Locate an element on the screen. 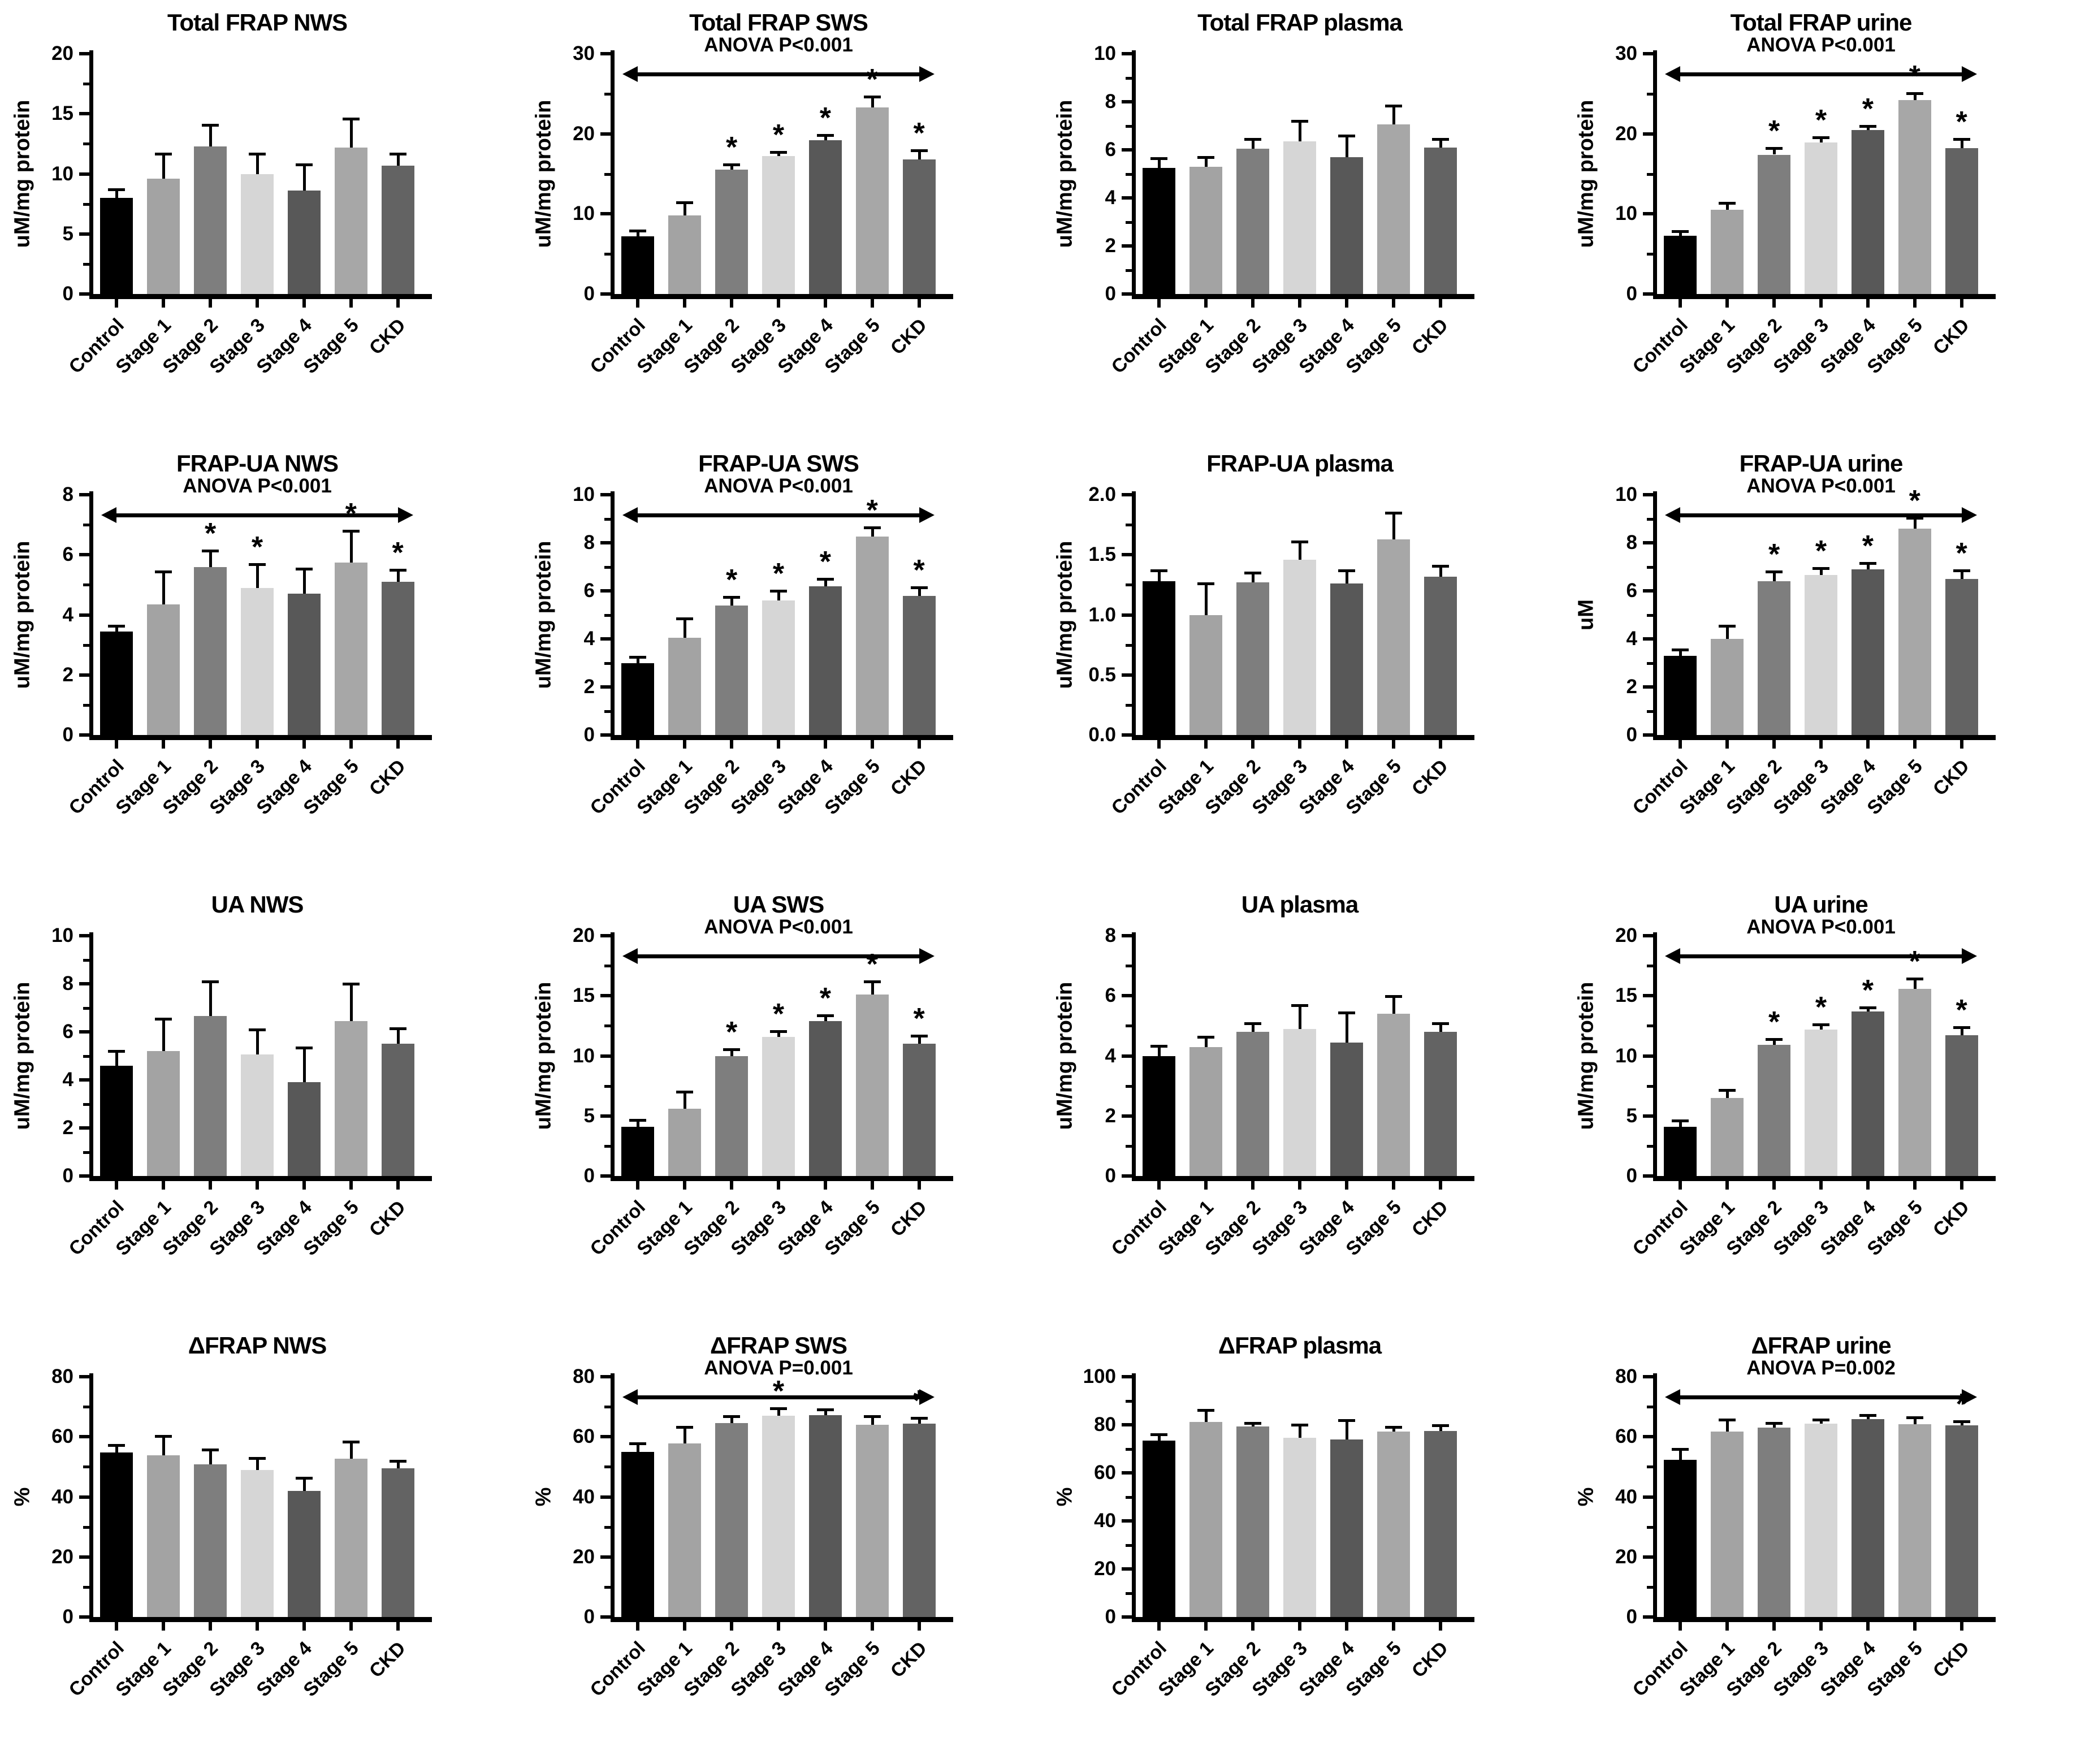 The height and width of the screenshot is (1764, 2085). y-tick-label: 20 is located at coordinates (1626, 133).